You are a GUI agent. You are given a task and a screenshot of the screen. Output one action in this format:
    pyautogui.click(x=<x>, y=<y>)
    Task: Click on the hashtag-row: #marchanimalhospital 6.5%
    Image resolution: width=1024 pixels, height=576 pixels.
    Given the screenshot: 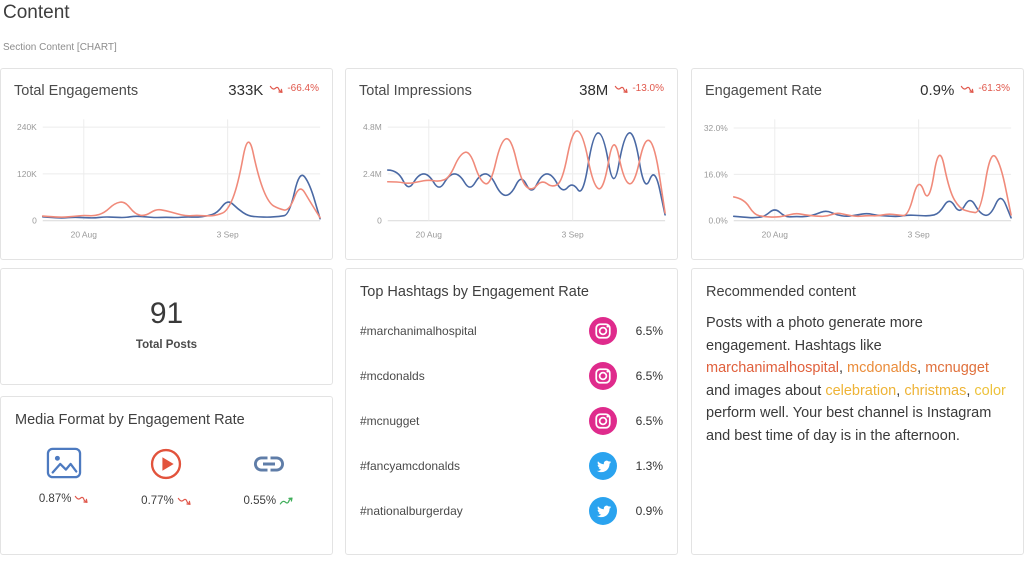 What is the action you would take?
    pyautogui.click(x=511, y=330)
    